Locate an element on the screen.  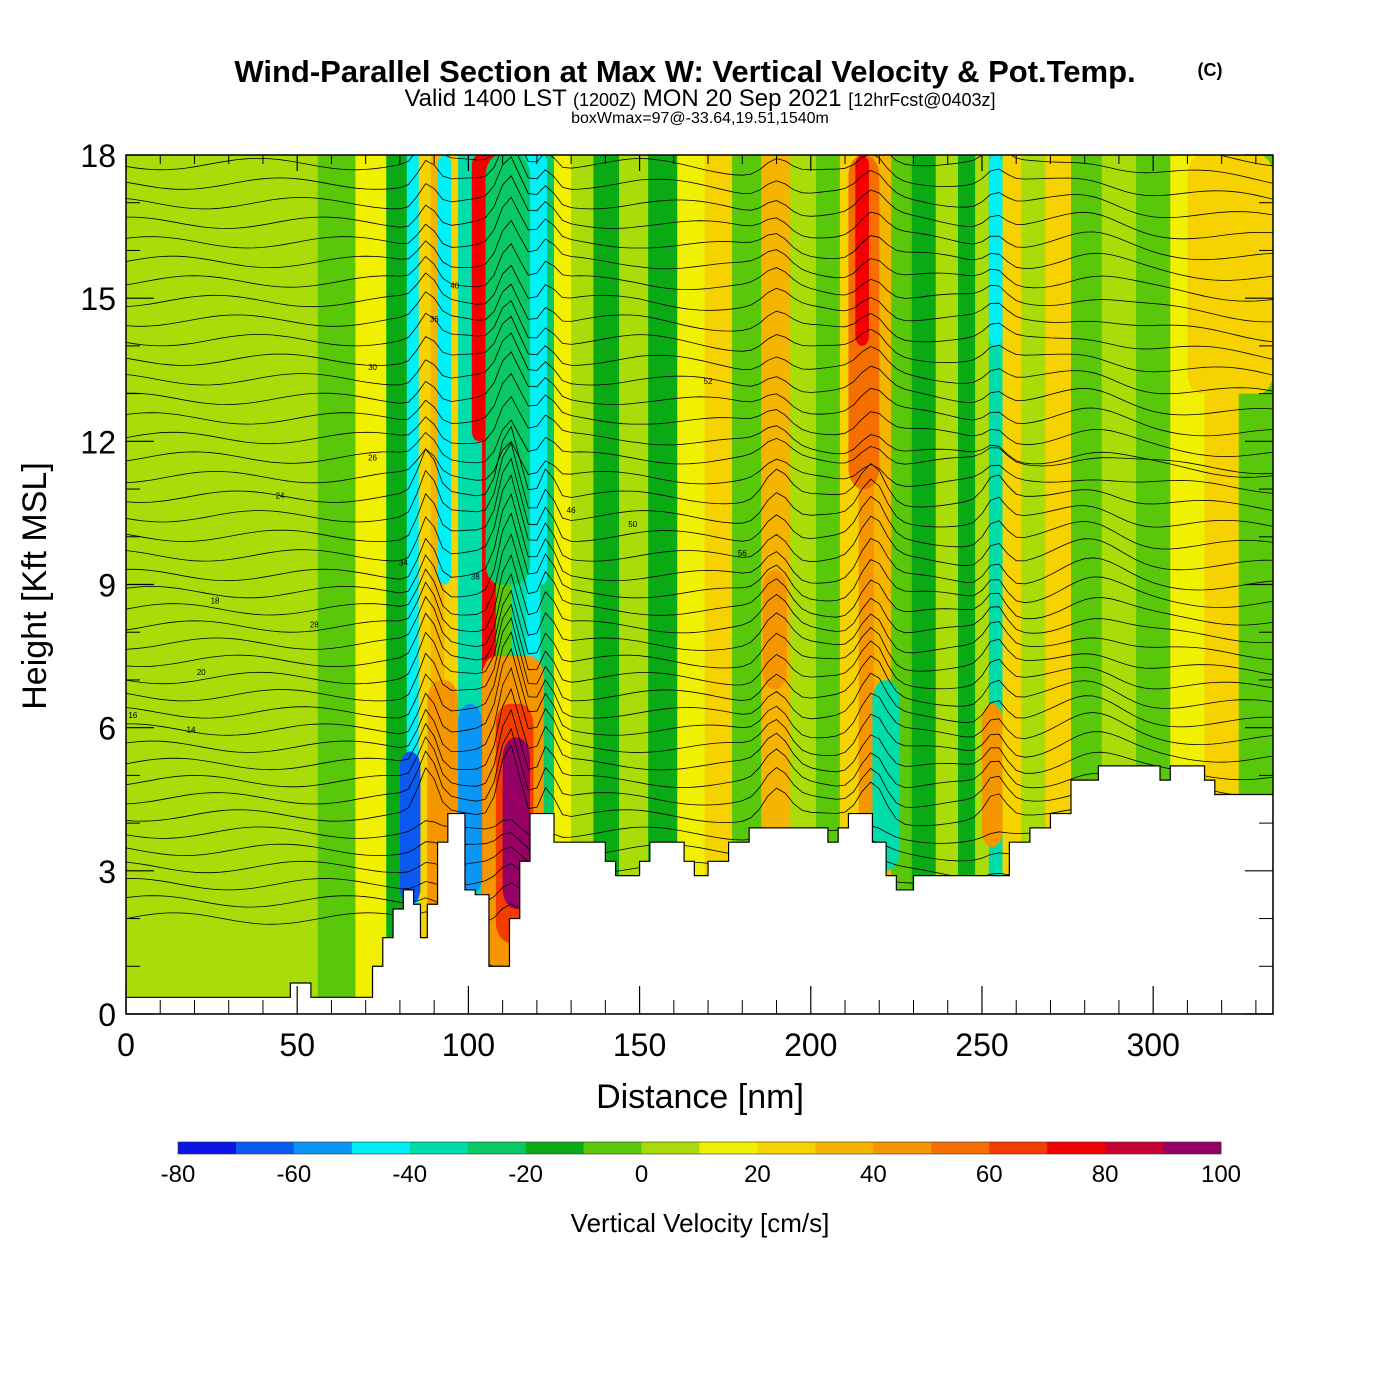
x-tick-label: 200 is located at coordinates (810, 1045).